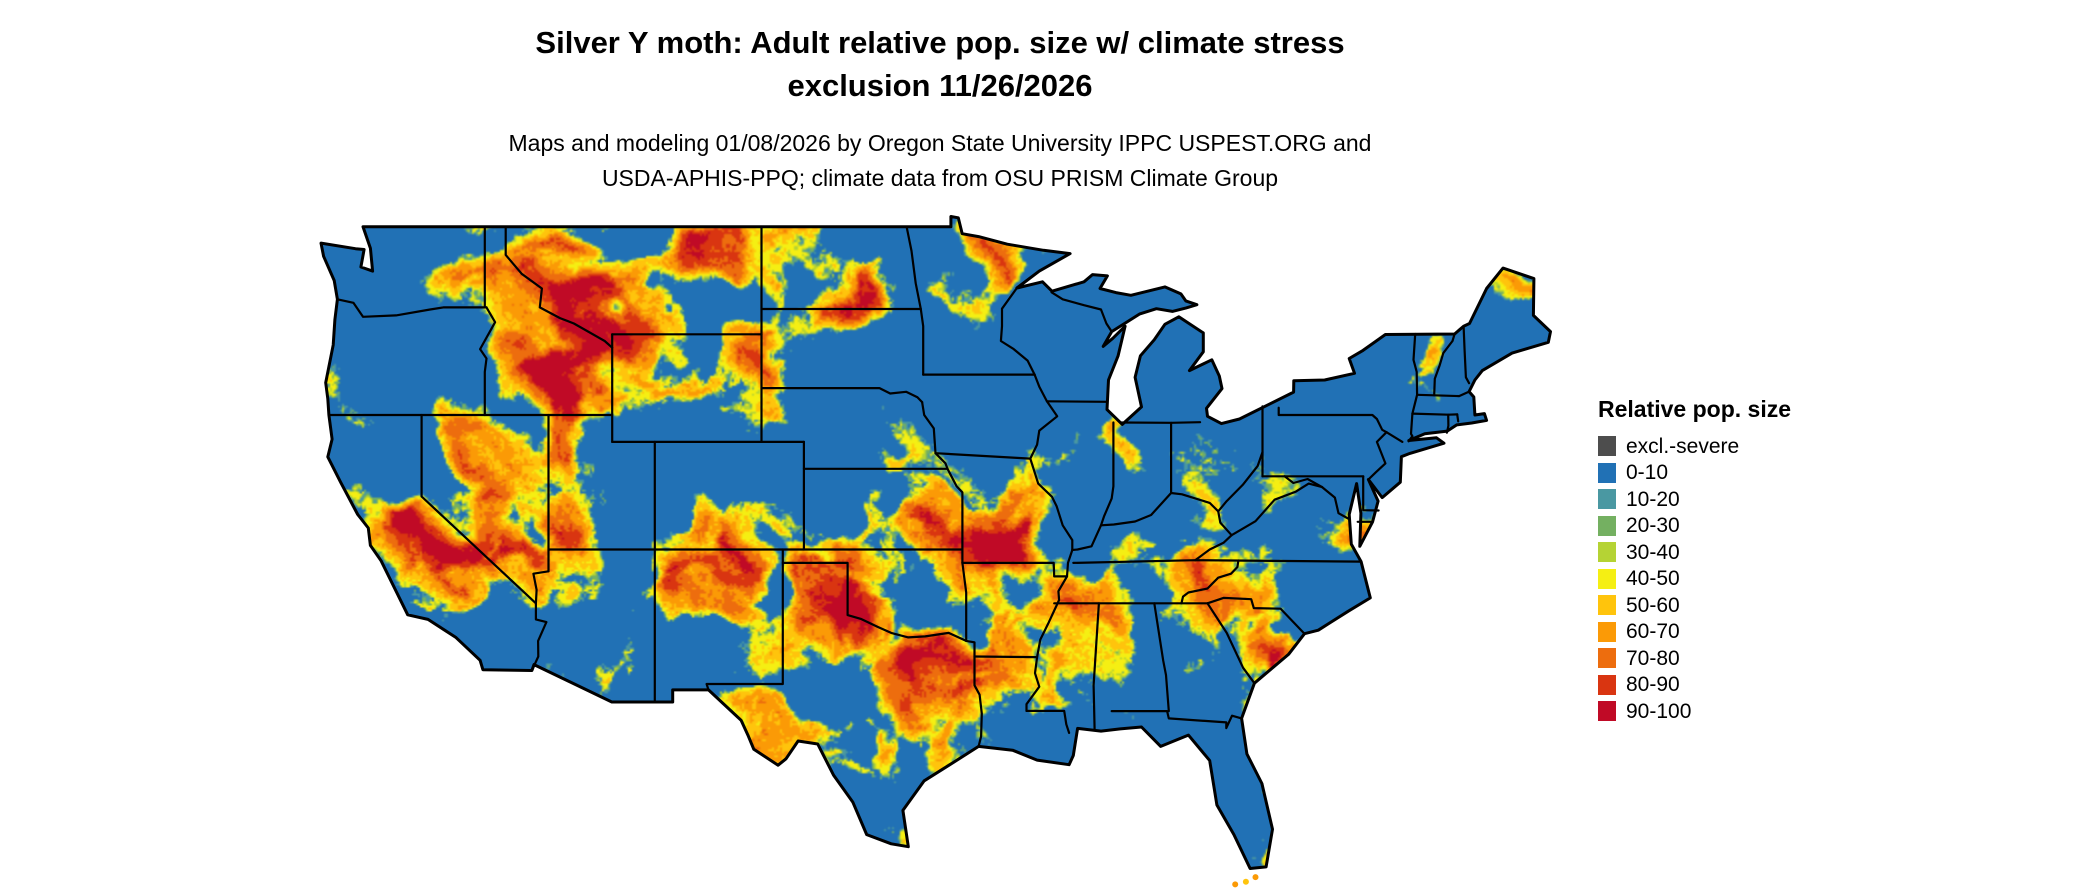 Image resolution: width=2100 pixels, height=892 pixels. What do you see at coordinates (1694, 658) in the screenshot?
I see `legend-item: 70-80` at bounding box center [1694, 658].